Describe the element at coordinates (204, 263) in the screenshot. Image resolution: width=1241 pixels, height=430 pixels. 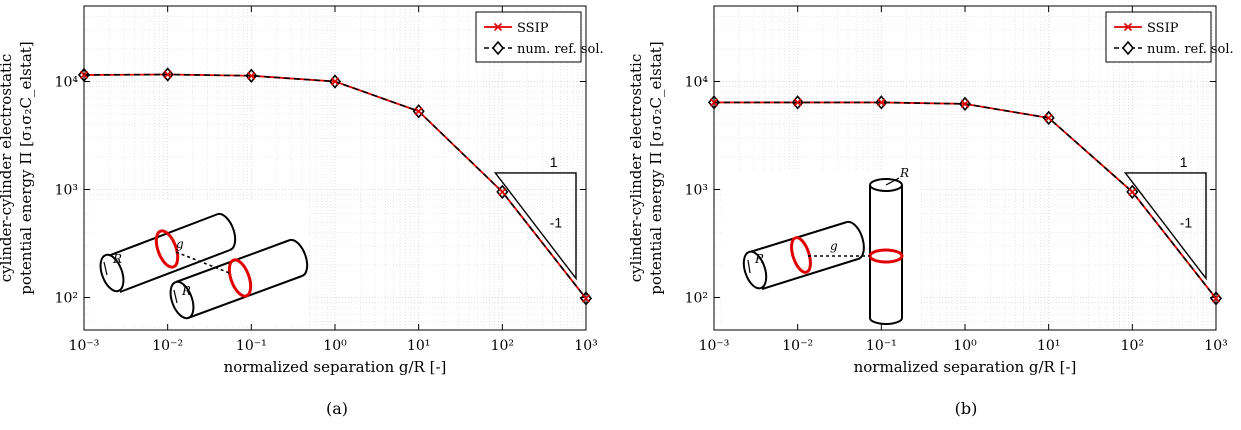
I see `gap-line` at that location.